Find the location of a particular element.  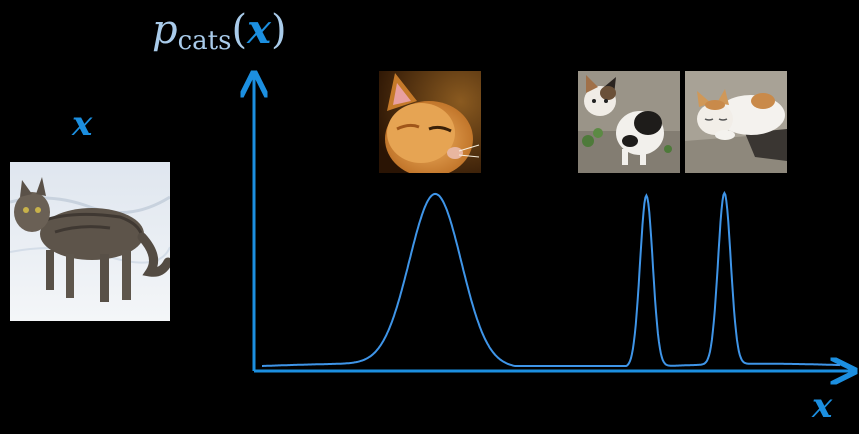

sample-variable-label: x is located at coordinates (82, 124).